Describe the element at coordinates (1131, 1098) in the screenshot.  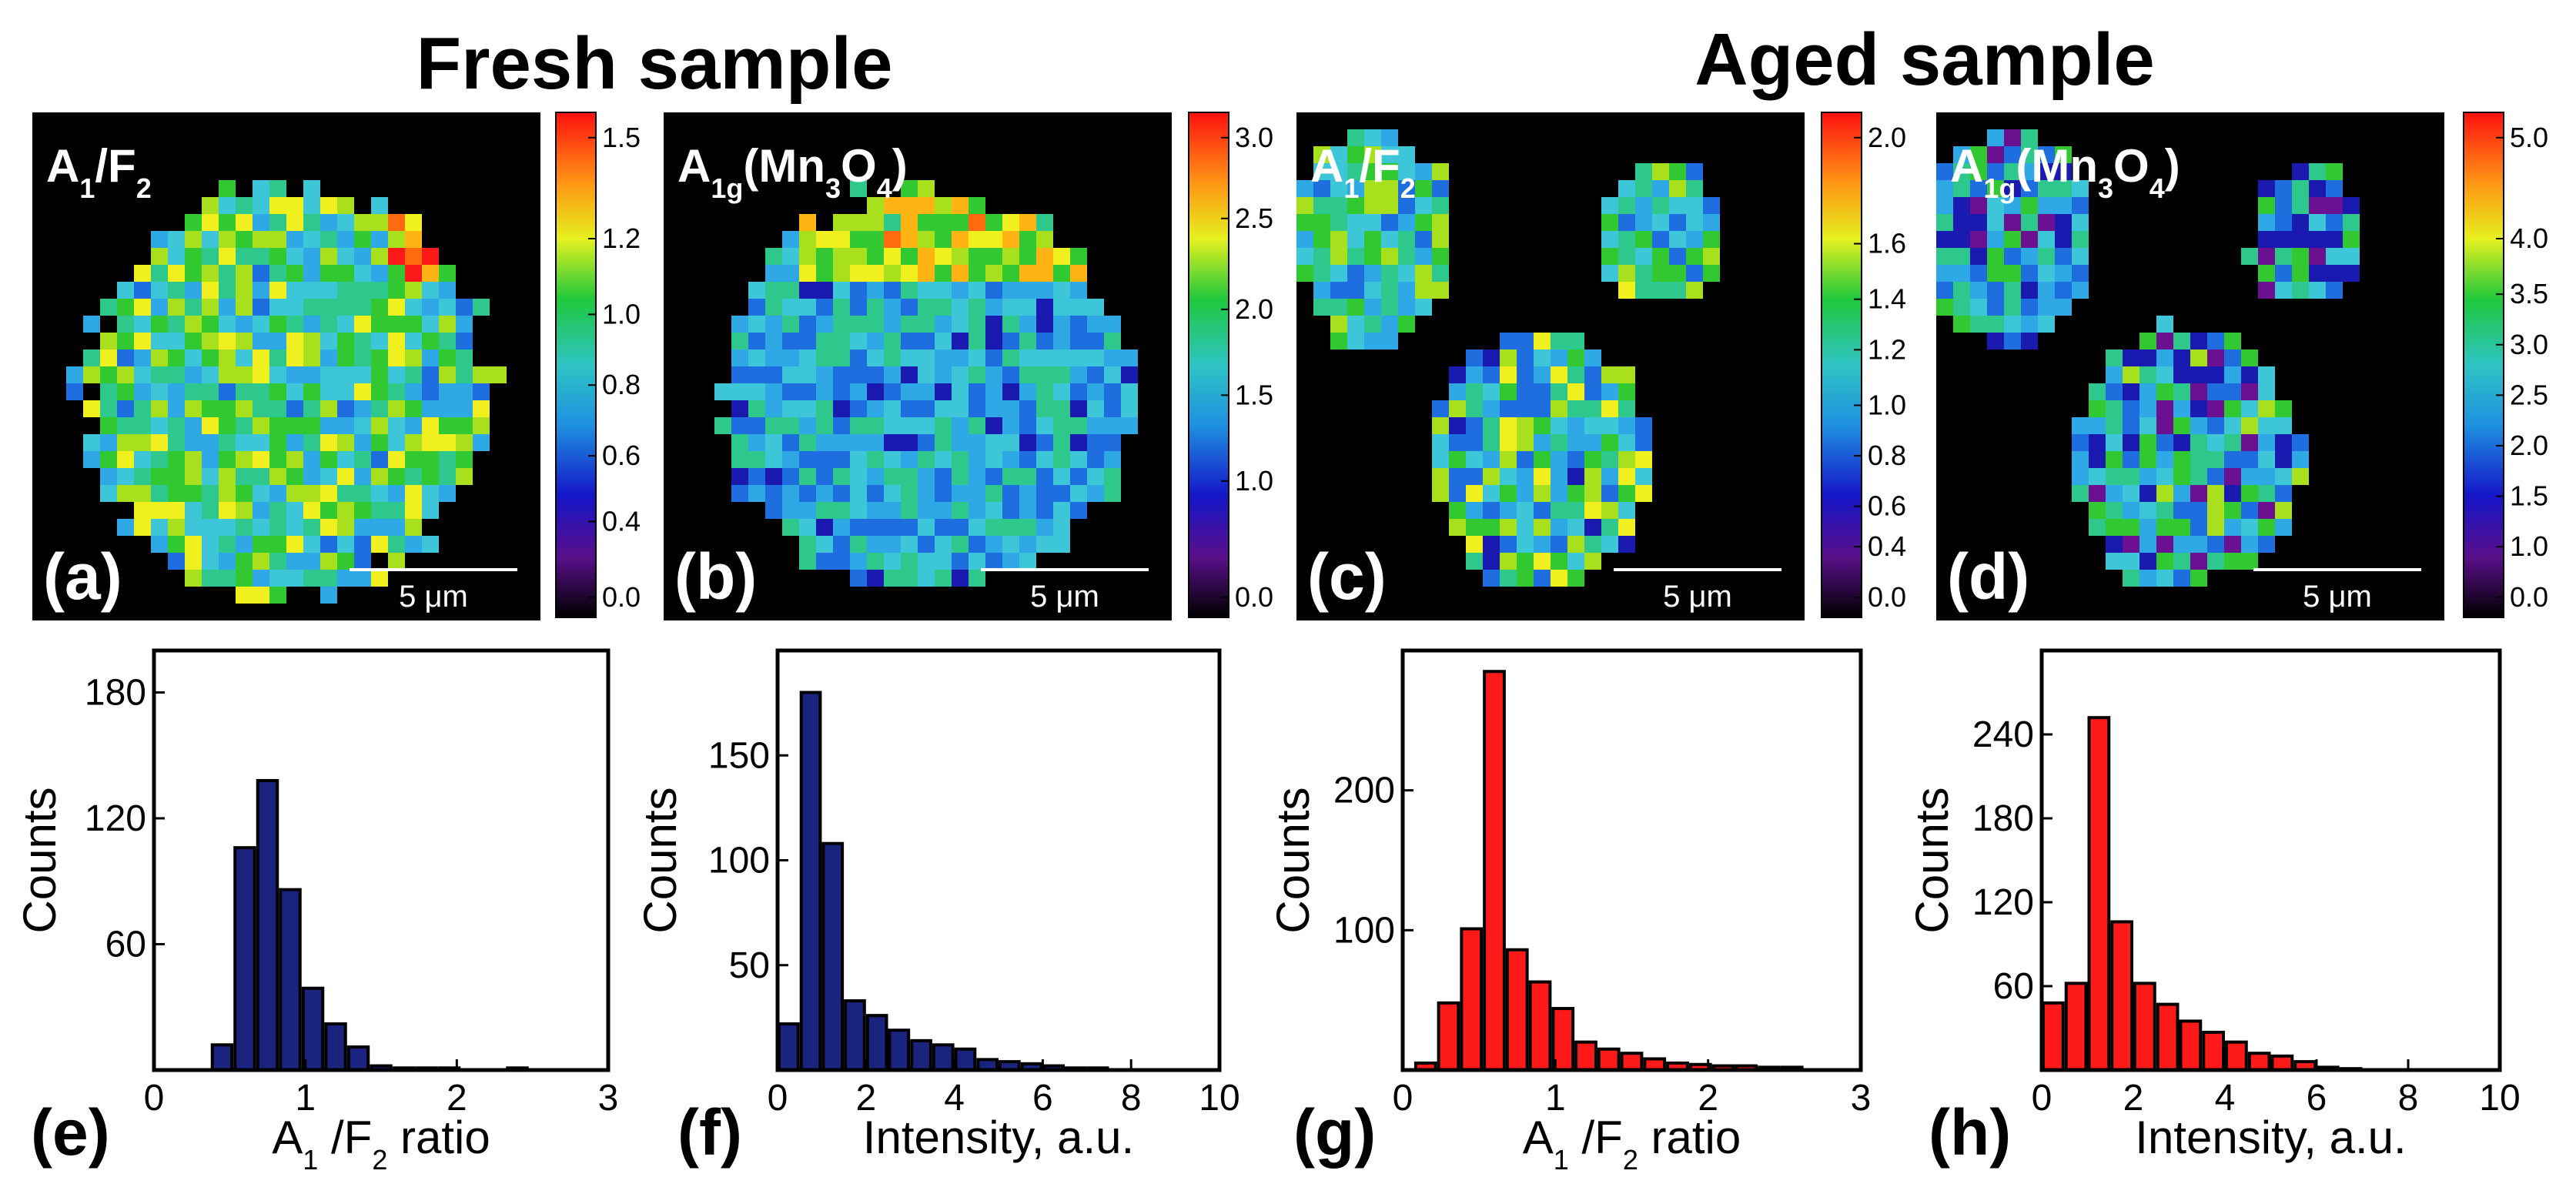
I see `x-tick-label: 8` at that location.